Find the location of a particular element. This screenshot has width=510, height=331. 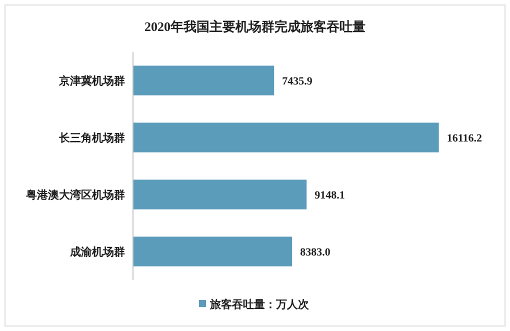

data-label: 8383.0 is located at coordinates (315, 252).